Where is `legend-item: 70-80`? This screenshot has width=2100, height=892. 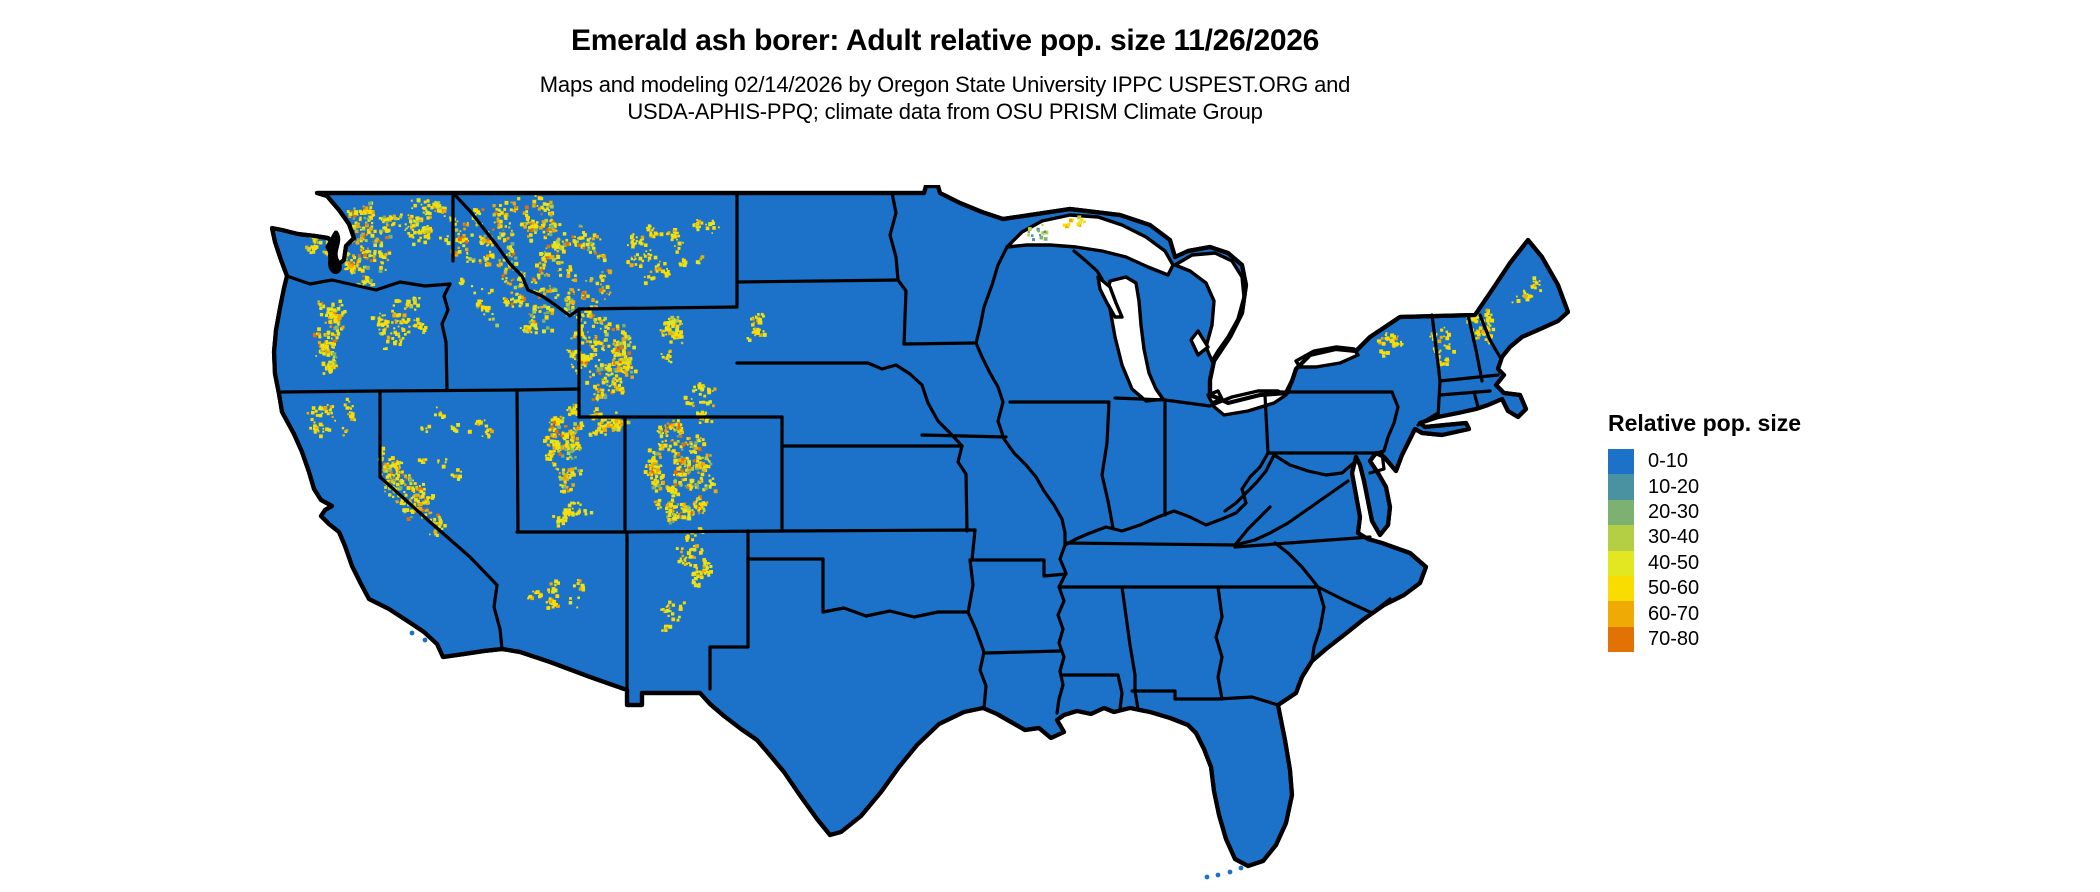
legend-item: 70-80 is located at coordinates (1704, 639).